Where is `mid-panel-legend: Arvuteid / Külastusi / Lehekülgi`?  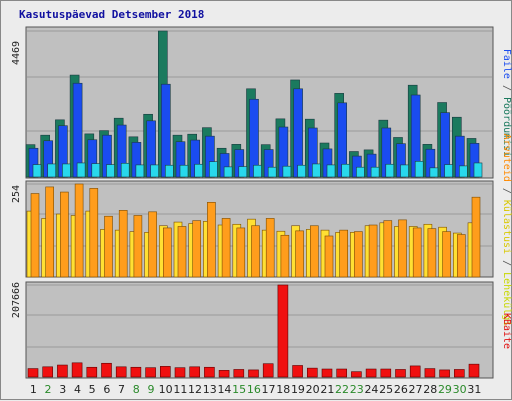 mid-panel-legend: Arvuteid / Külastusi / Lehekülgi is located at coordinates (506, 230).